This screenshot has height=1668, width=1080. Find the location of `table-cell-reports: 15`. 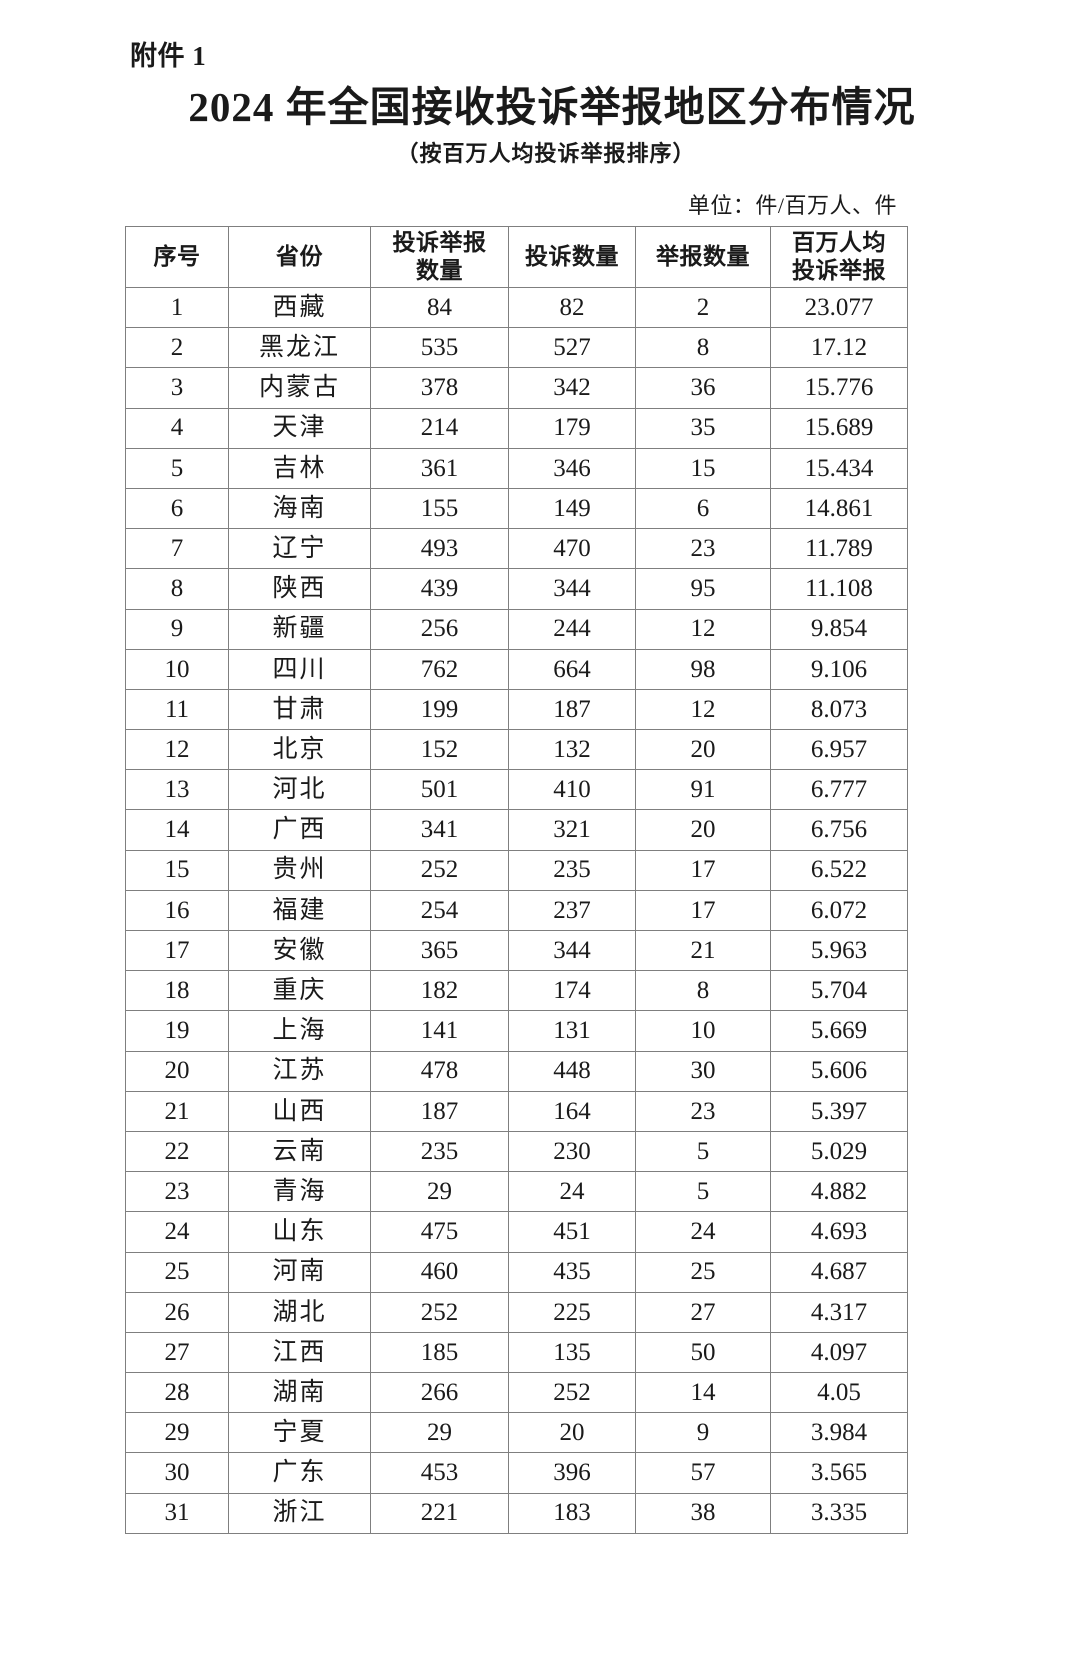

table-cell-reports: 15 is located at coordinates (703, 468).